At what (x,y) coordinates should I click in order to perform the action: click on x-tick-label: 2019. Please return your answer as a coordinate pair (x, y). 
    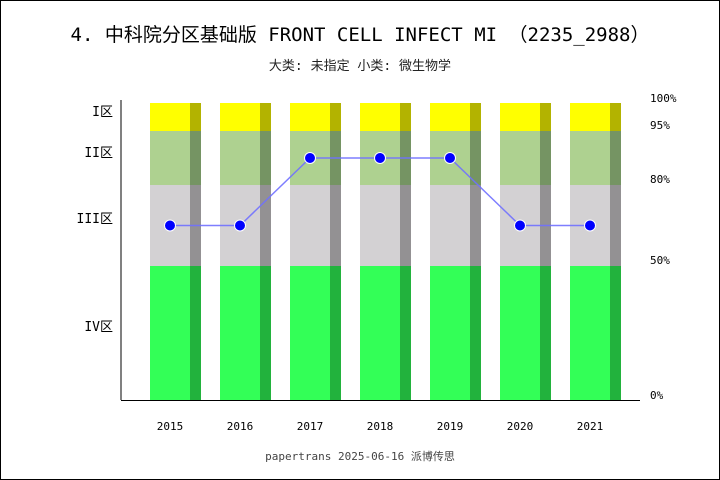
    Looking at the image, I should click on (450, 426).